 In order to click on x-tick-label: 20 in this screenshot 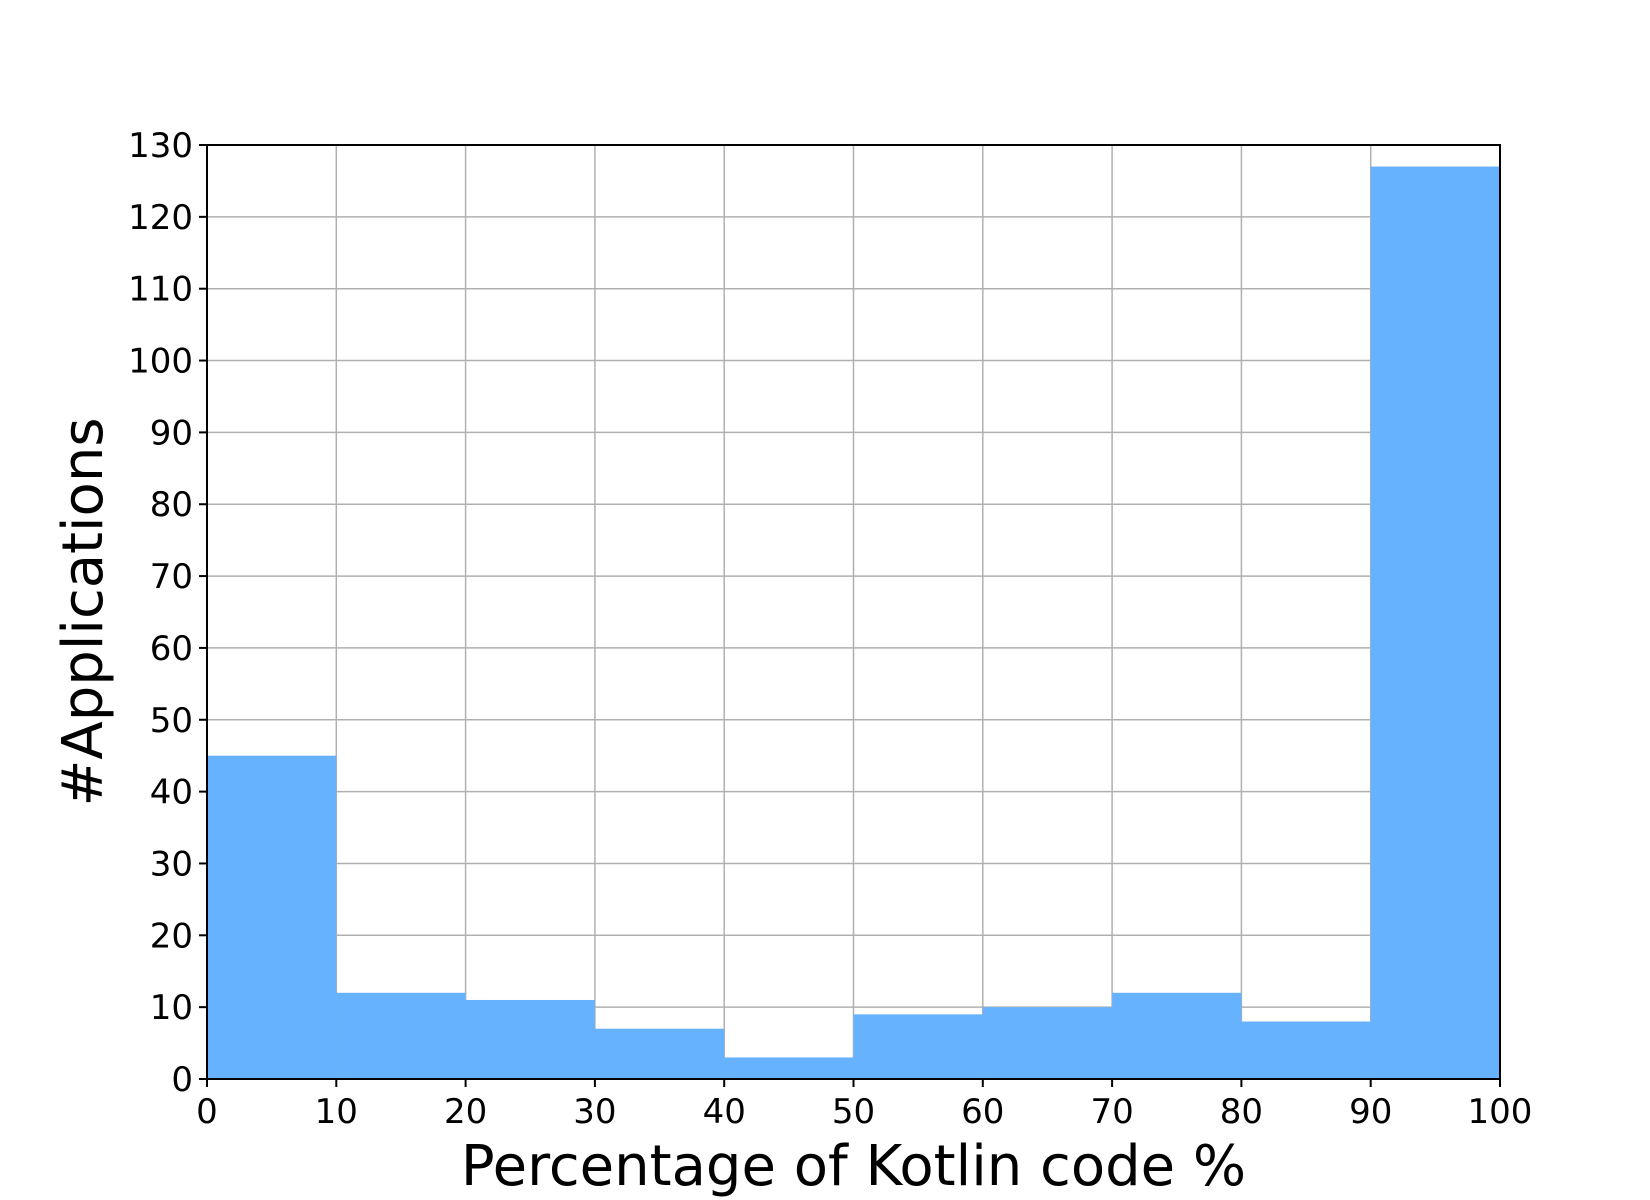, I will do `click(465, 1112)`.